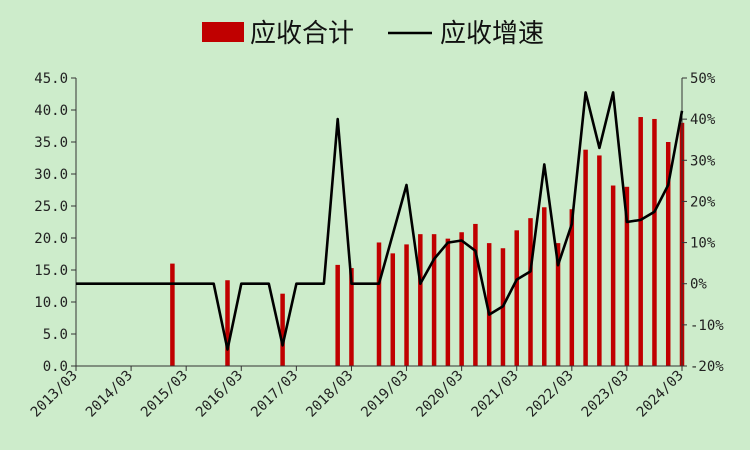  I want to click on x-tick-label: 2013/03, so click(54, 394).